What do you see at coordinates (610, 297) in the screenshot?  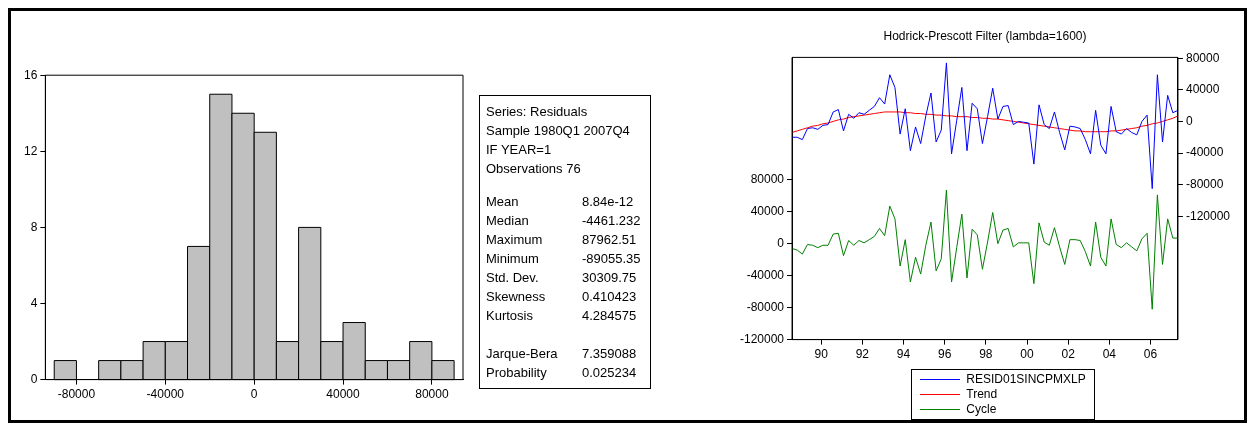 I see `text: 0.410423` at bounding box center [610, 297].